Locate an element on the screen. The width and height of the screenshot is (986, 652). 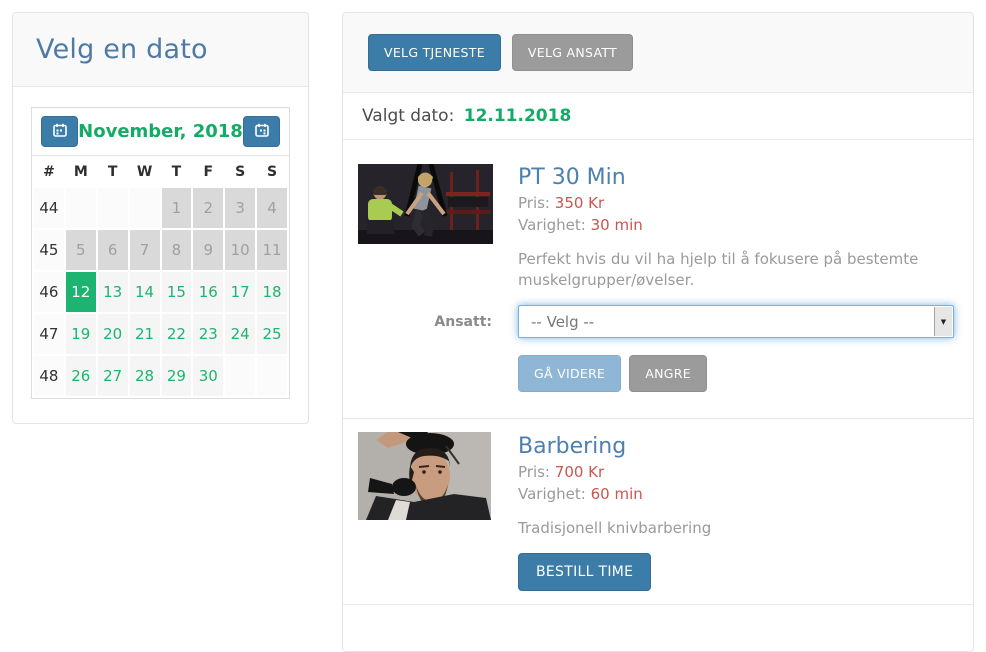
calendar-day-11: 11 is located at coordinates (272, 250).